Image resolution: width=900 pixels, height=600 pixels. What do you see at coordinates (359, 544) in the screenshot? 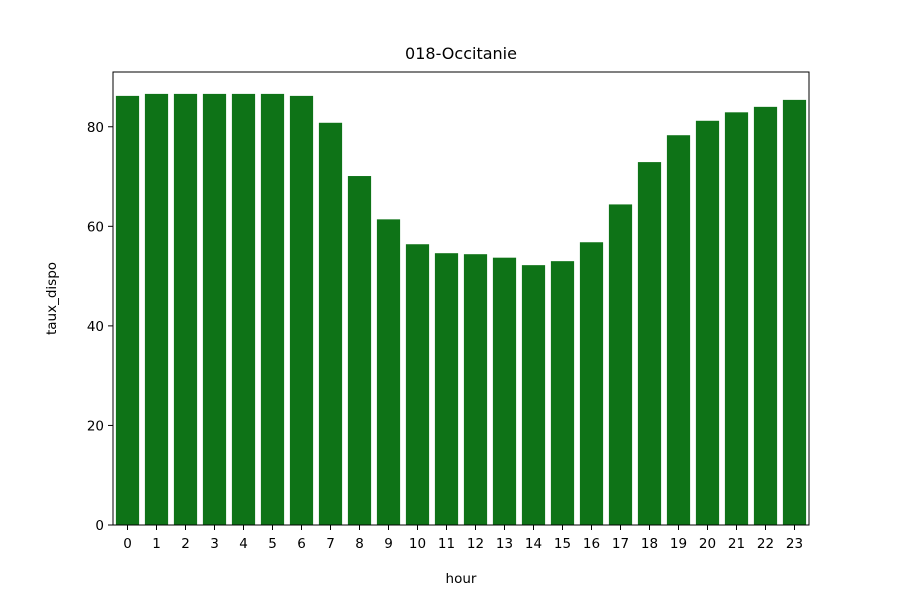
I see `x-tick-label: 8` at bounding box center [359, 544].